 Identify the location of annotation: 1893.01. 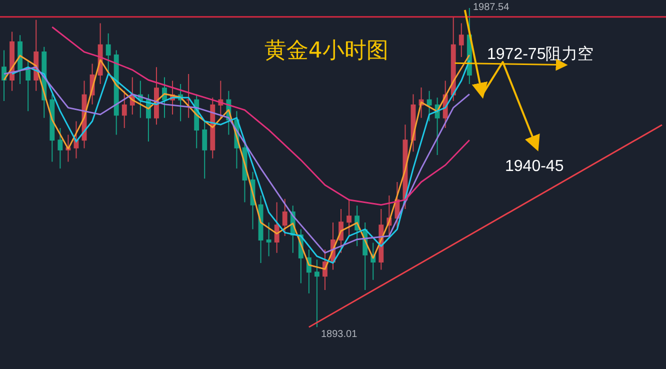
(339, 334).